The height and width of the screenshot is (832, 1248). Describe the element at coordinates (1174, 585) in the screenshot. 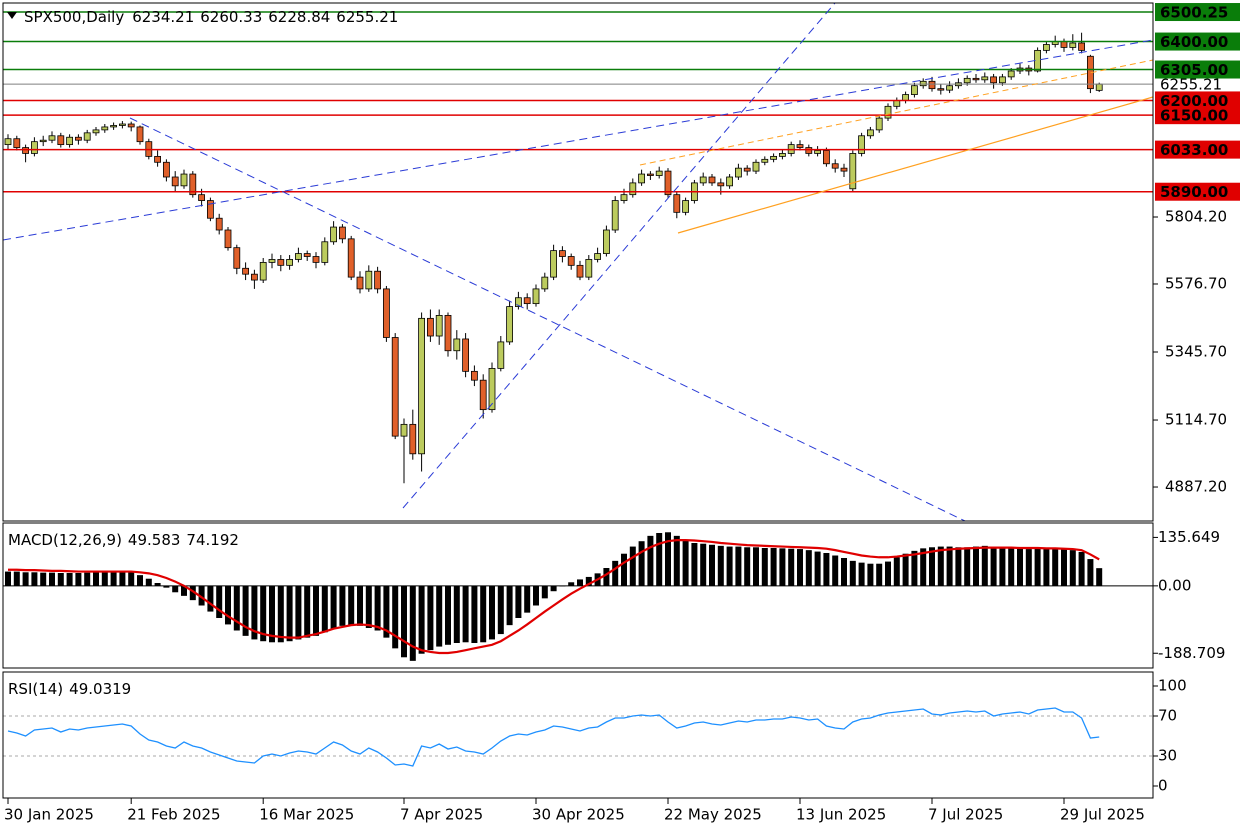

I see `y-tick-label: 0.00` at that location.